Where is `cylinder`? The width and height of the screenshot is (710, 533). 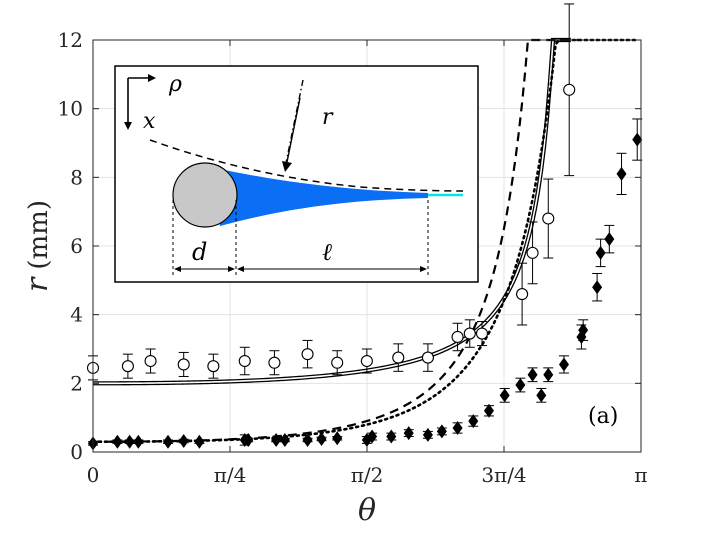
cylinder is located at coordinates (205, 195).